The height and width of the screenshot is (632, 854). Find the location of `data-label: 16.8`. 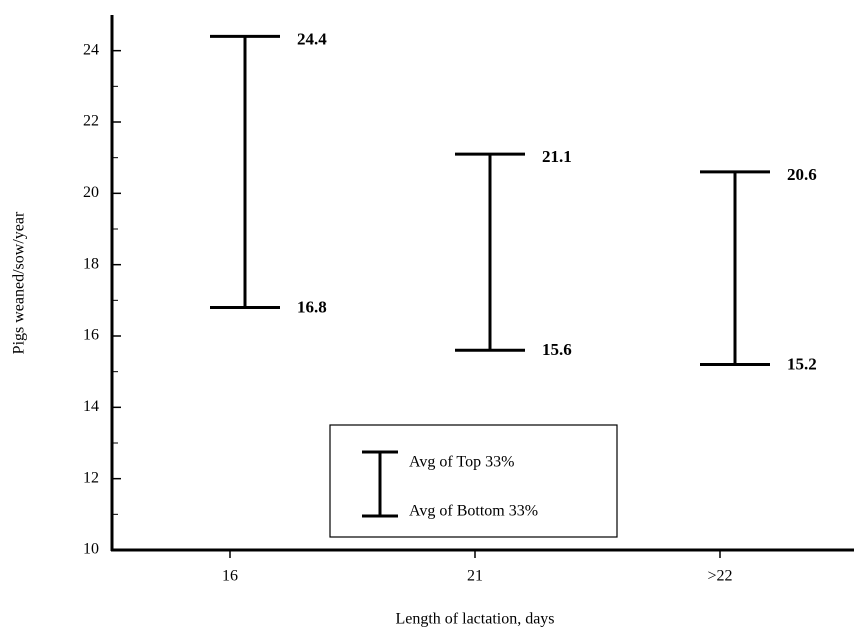

data-label: 16.8 is located at coordinates (312, 306).